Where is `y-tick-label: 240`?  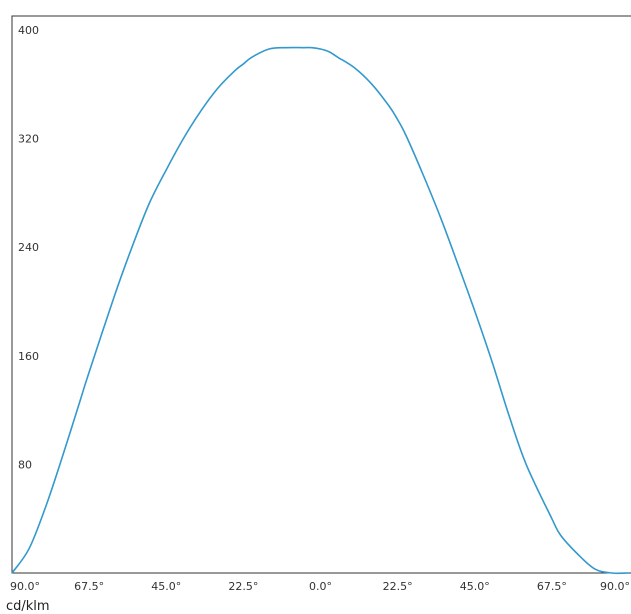
y-tick-label: 240 is located at coordinates (28, 247).